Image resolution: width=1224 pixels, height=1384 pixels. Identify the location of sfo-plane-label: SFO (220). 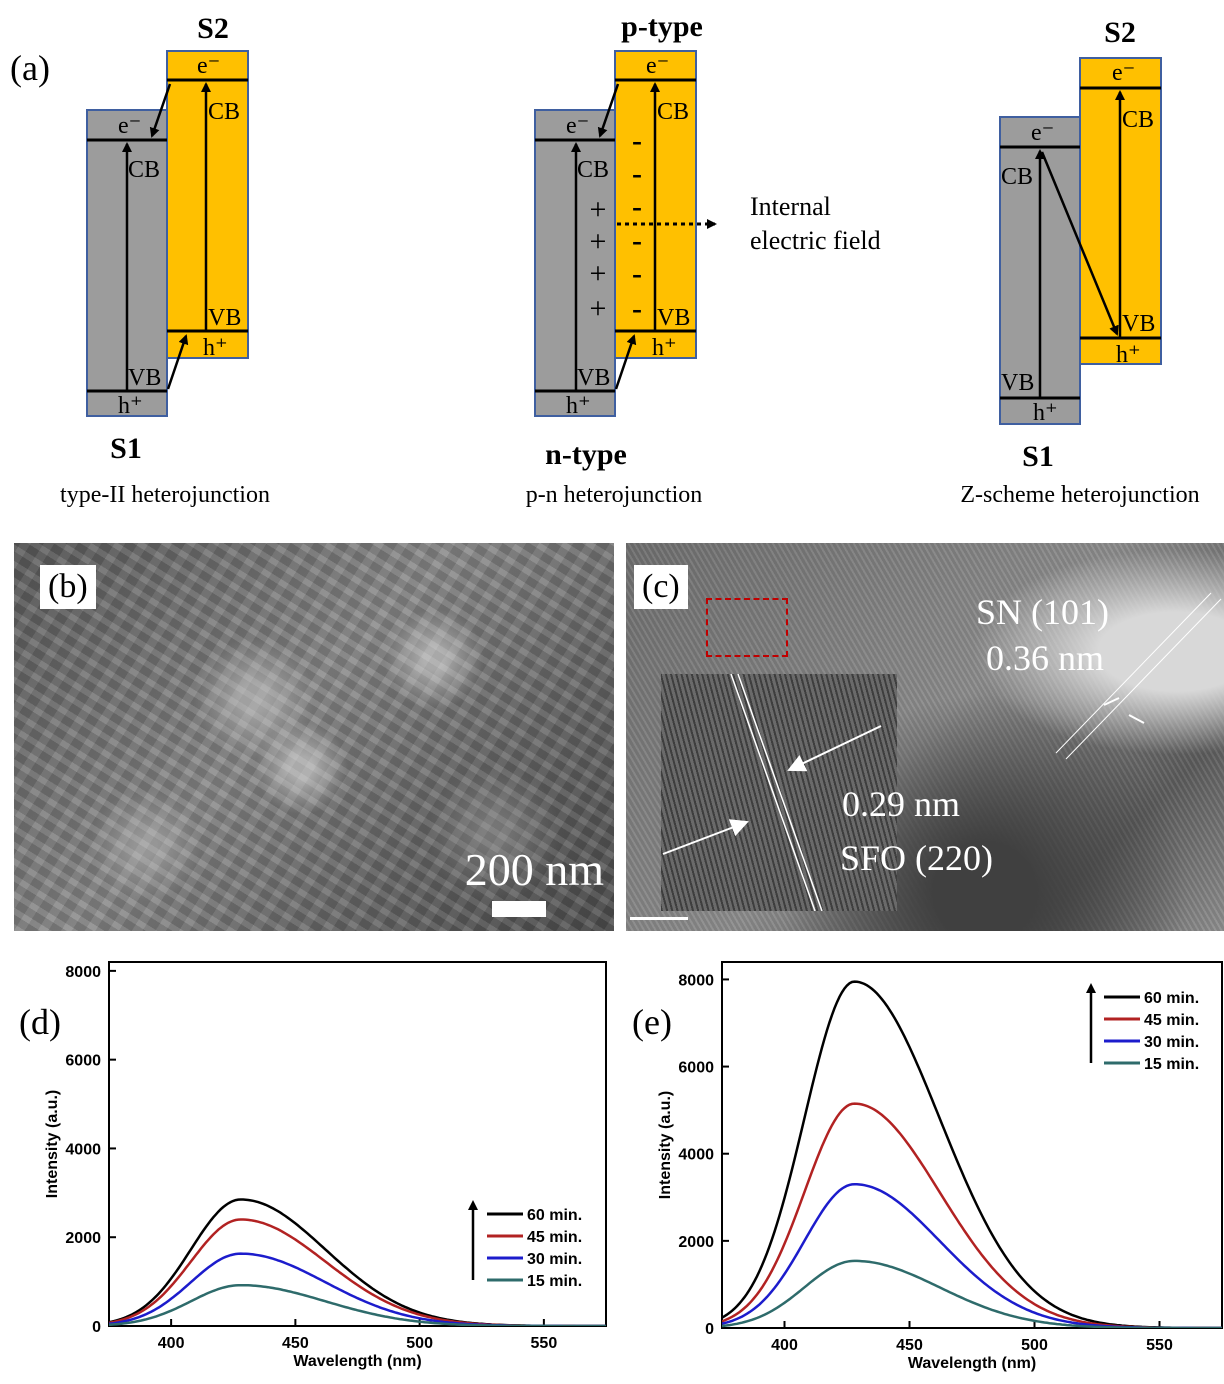
(917, 858).